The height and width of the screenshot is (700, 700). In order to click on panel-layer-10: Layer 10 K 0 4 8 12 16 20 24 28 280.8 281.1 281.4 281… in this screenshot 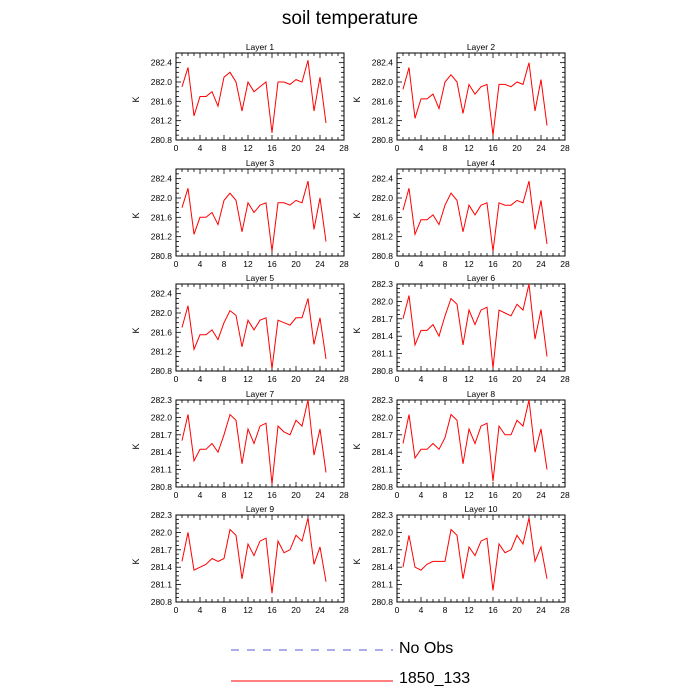, I will do `click(461, 559)`.